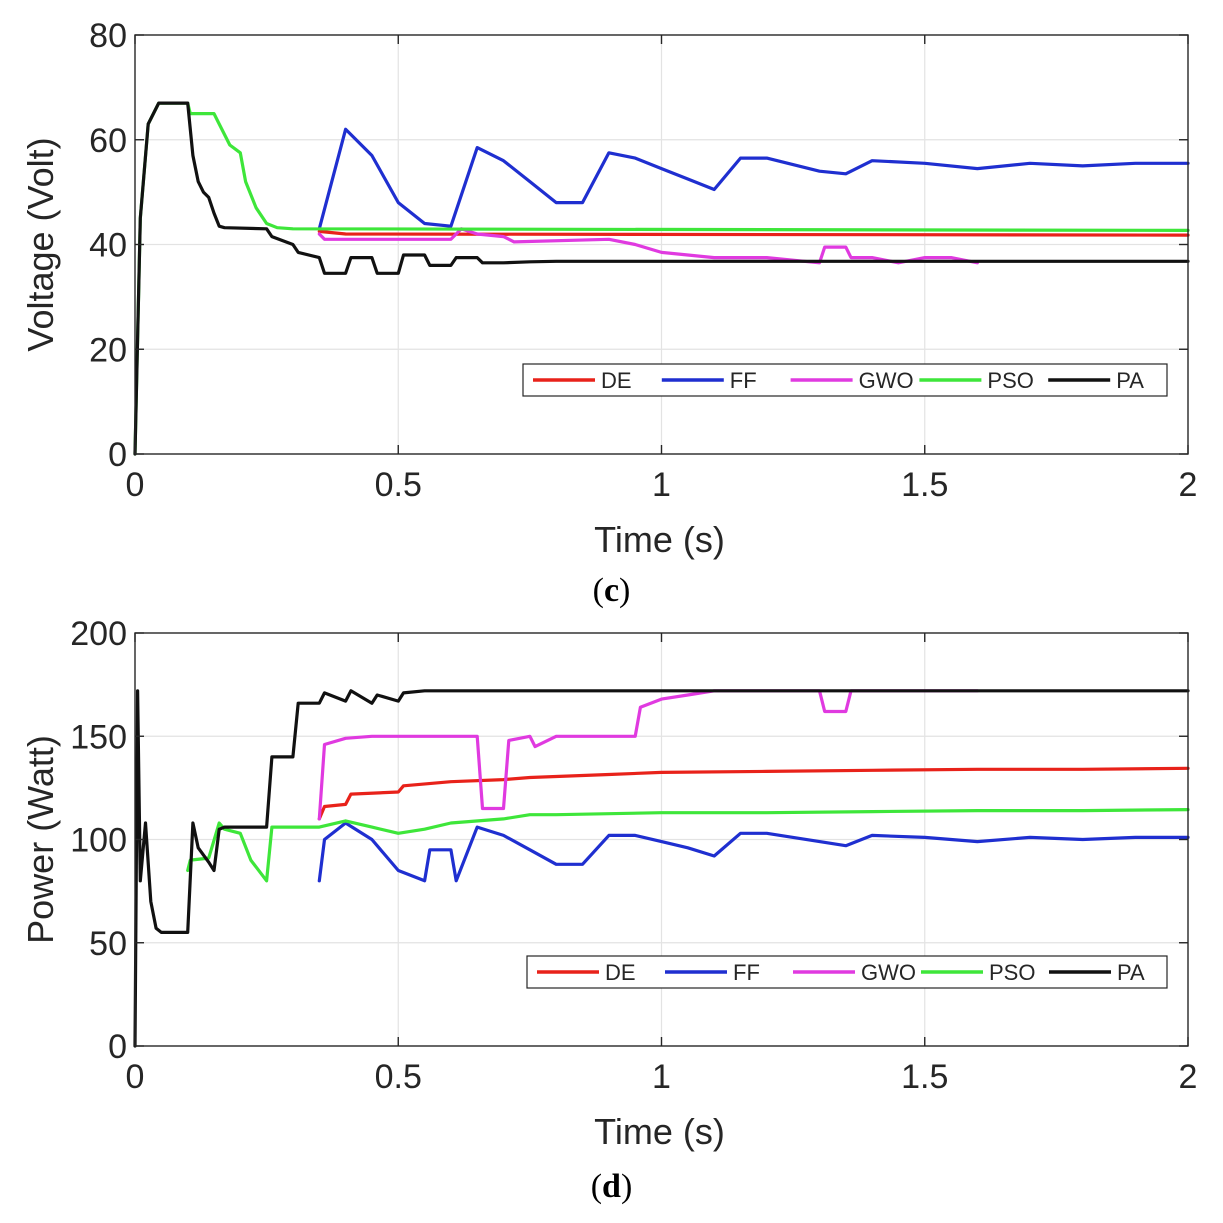 This screenshot has height=1223, width=1223. I want to click on panel-c-legend-label-gwo: GWO, so click(886, 380).